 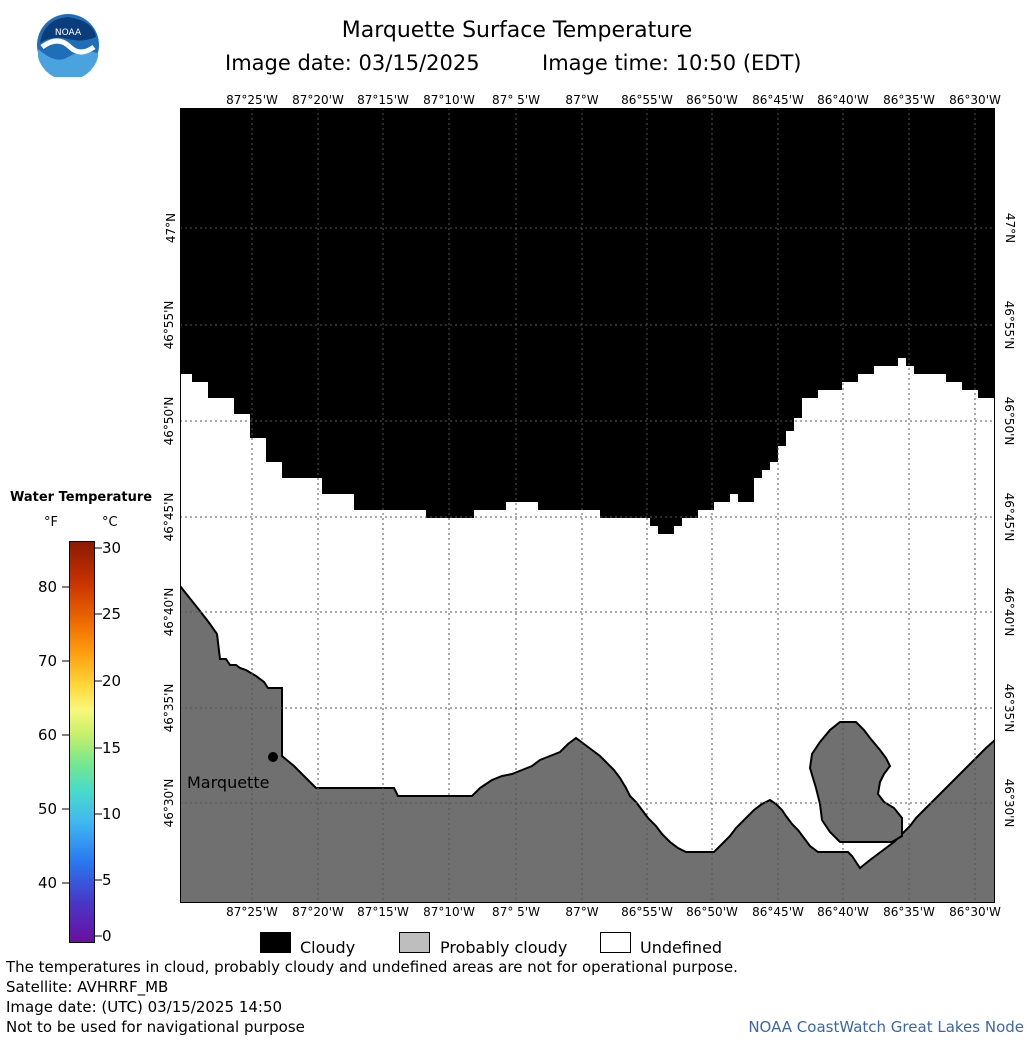 I want to click on unit-celsius: °C, so click(x=110, y=522).